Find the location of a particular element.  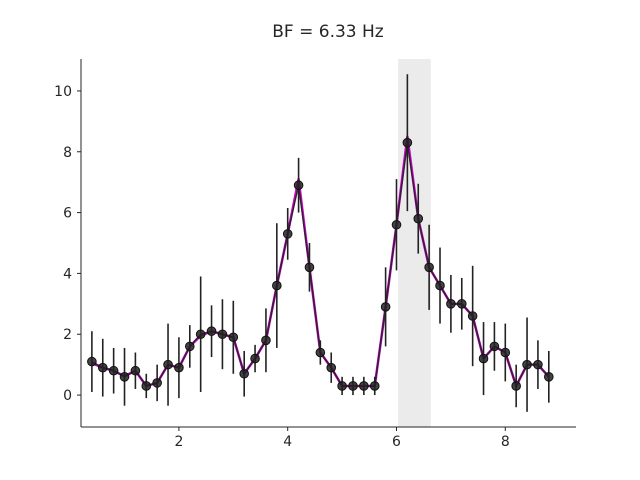

y-tick-label: 0 is located at coordinates (67, 396).